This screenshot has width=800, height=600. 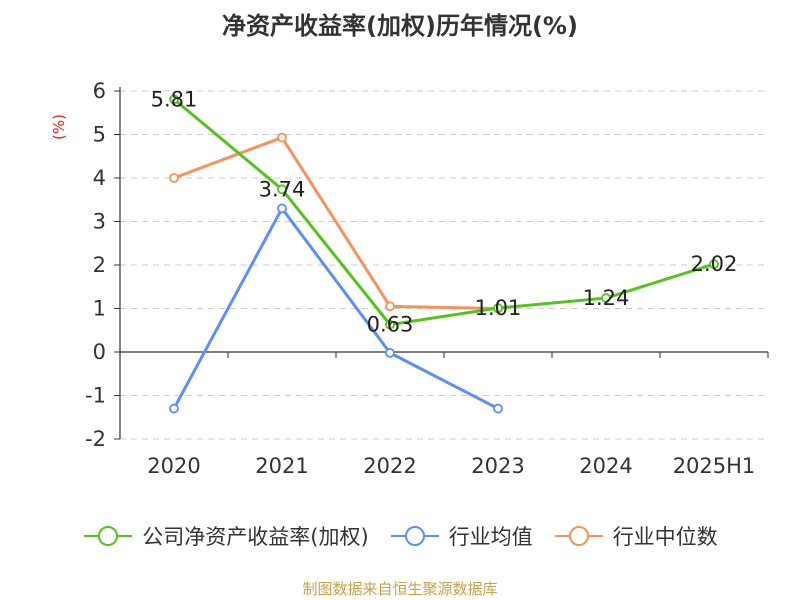 What do you see at coordinates (99, 91) in the screenshot?
I see `y-tick-label: 6` at bounding box center [99, 91].